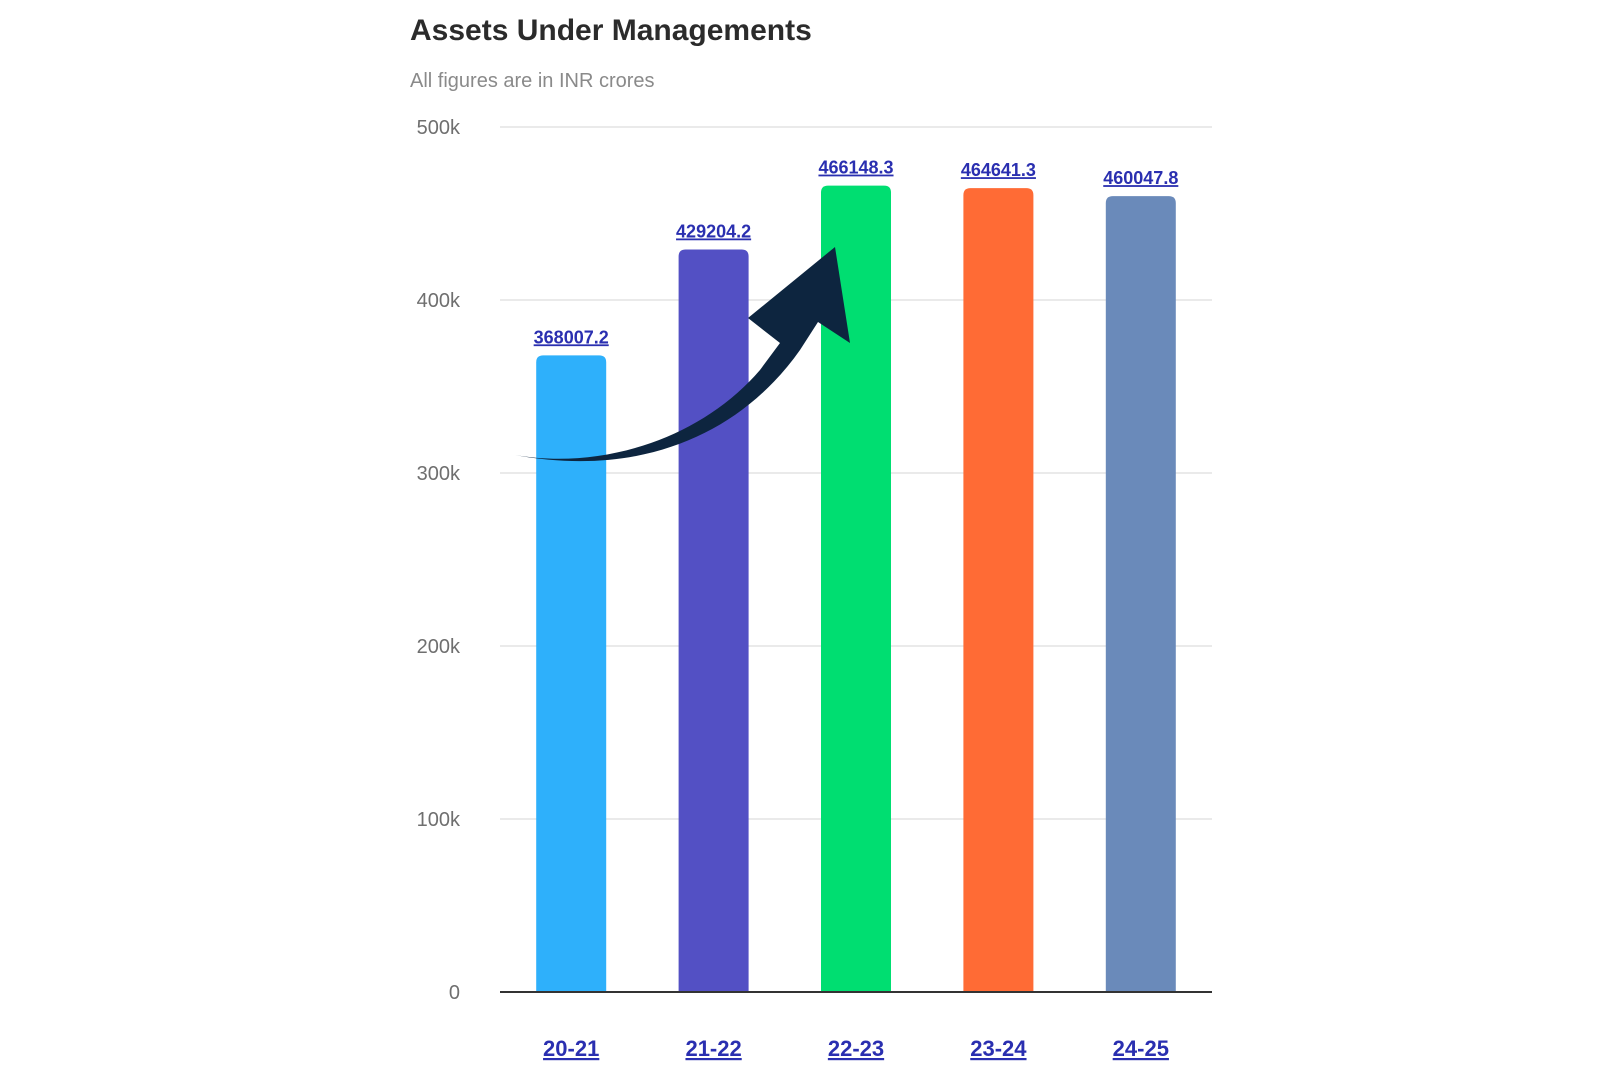 Image resolution: width=1600 pixels, height=1067 pixels. I want to click on x-tick-label: 20-21, so click(571, 1048).